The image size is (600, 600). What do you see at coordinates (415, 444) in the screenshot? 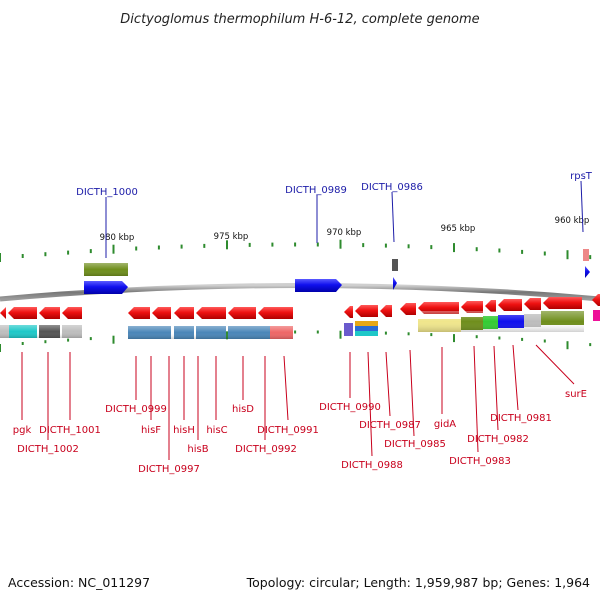
I see `label-DICTH-0985: DICTH_0985` at bounding box center [415, 444].